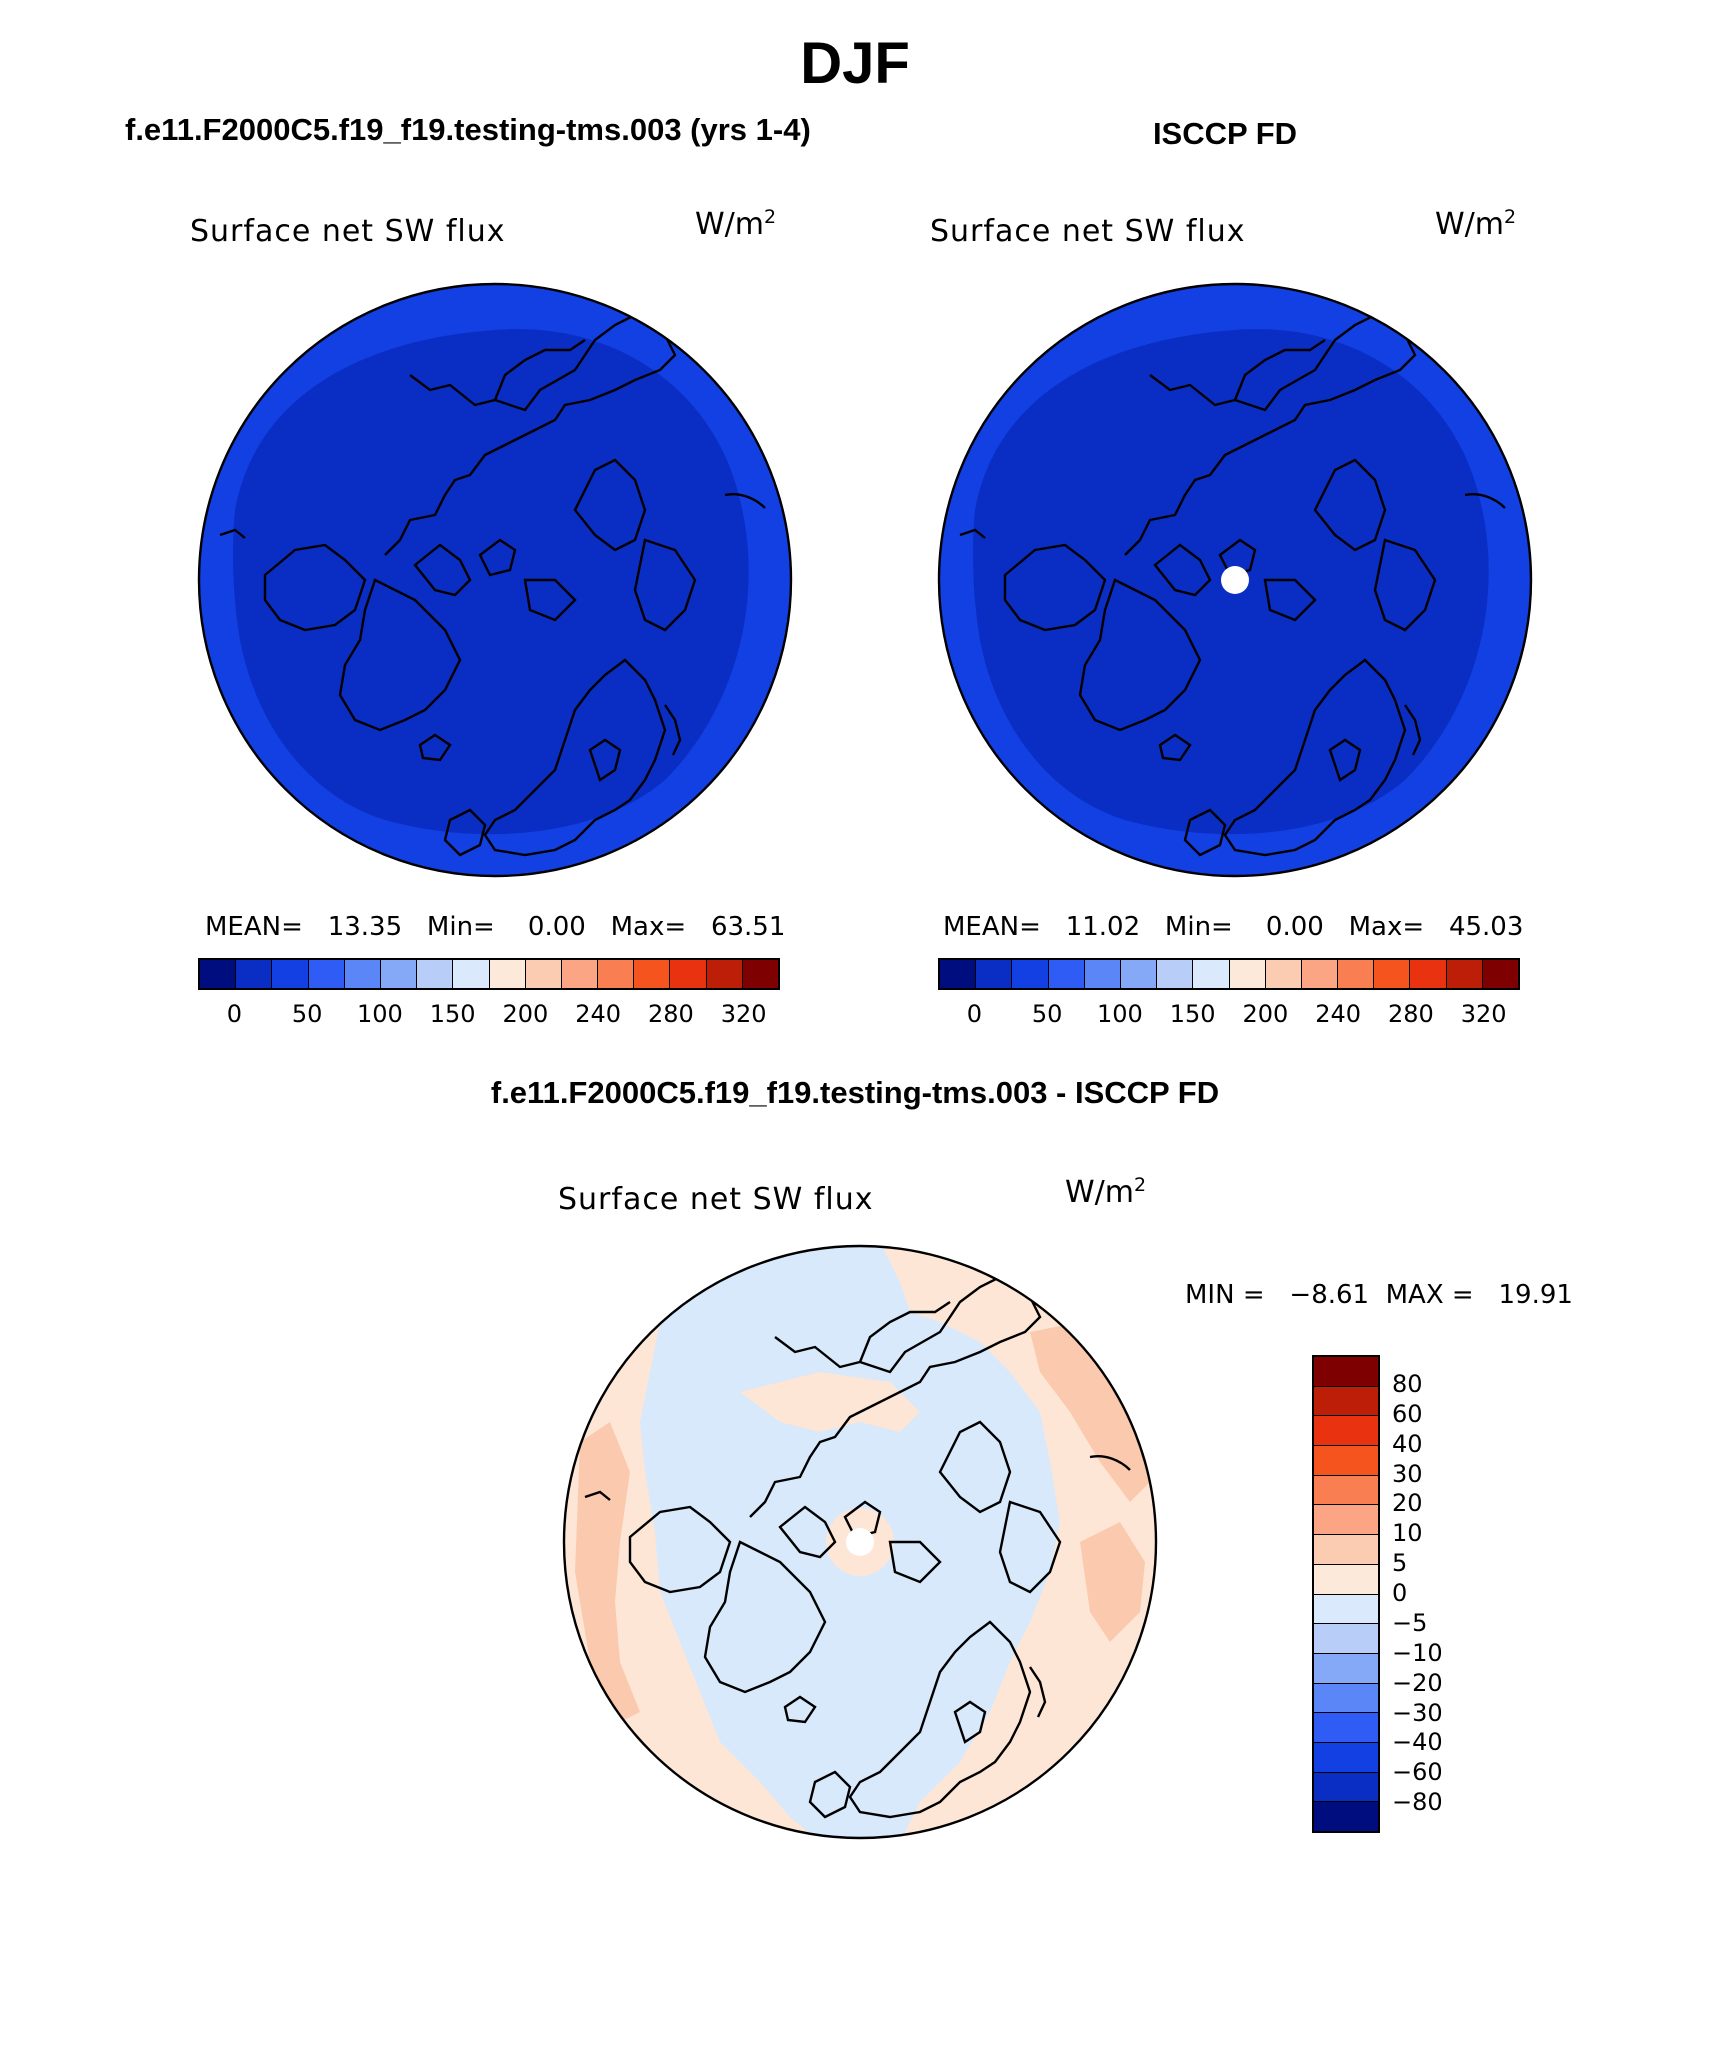  What do you see at coordinates (1407, 1473) in the screenshot?
I see `colorbar-tick-label: 30` at bounding box center [1407, 1473].